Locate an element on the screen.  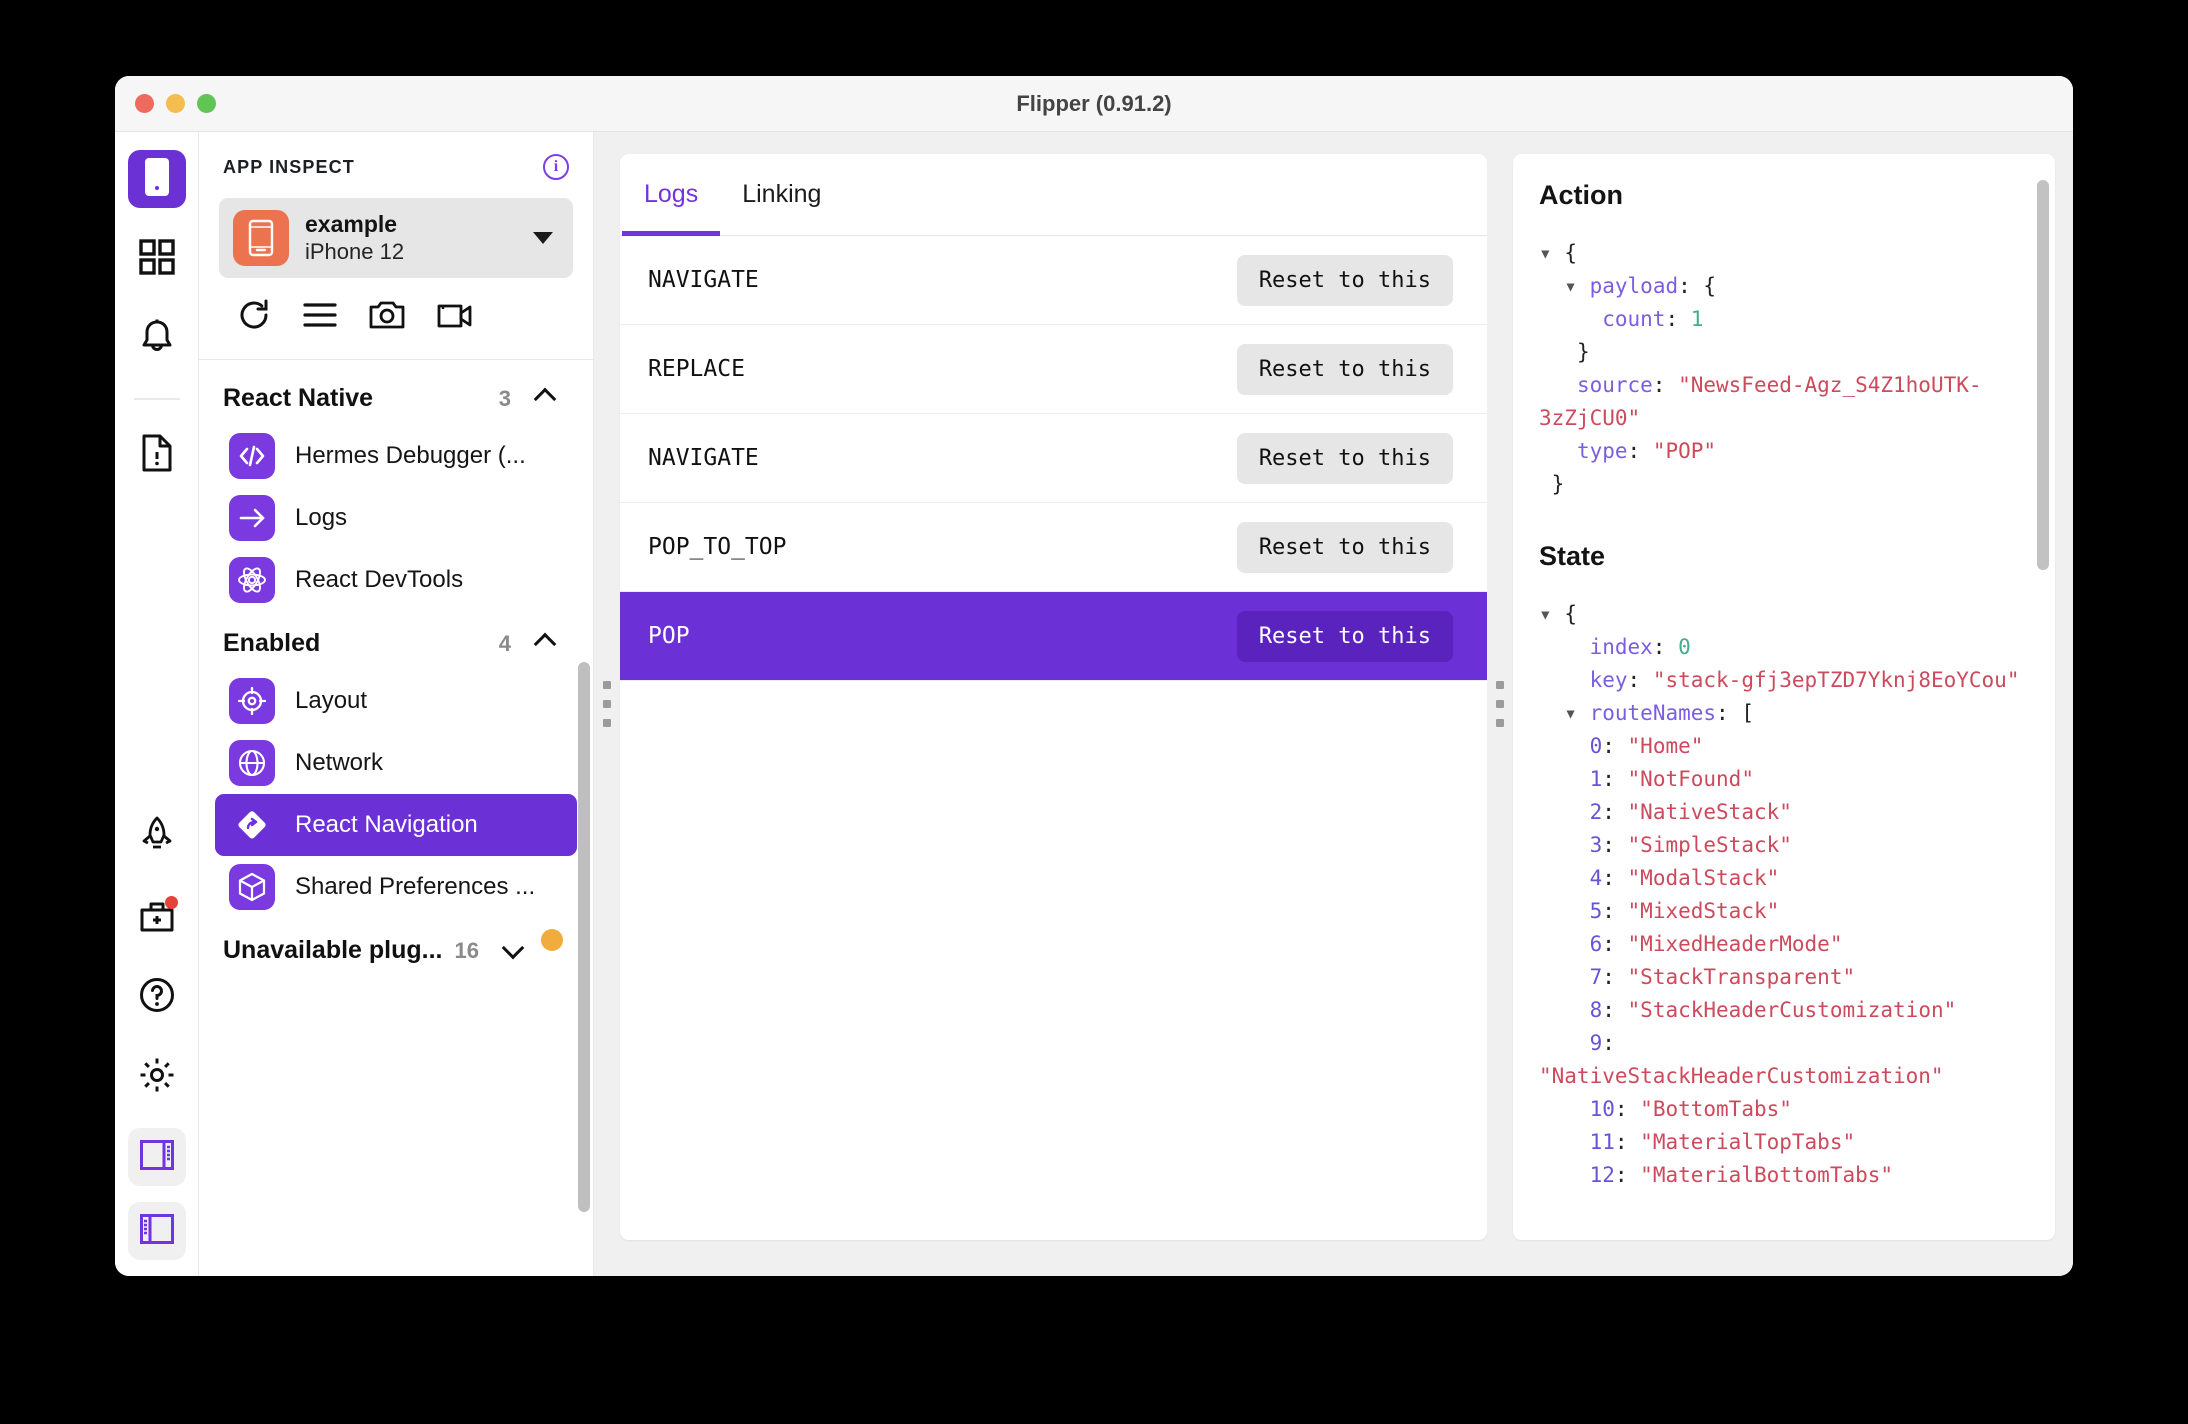
splitter-right is located at coordinates (1500, 704).